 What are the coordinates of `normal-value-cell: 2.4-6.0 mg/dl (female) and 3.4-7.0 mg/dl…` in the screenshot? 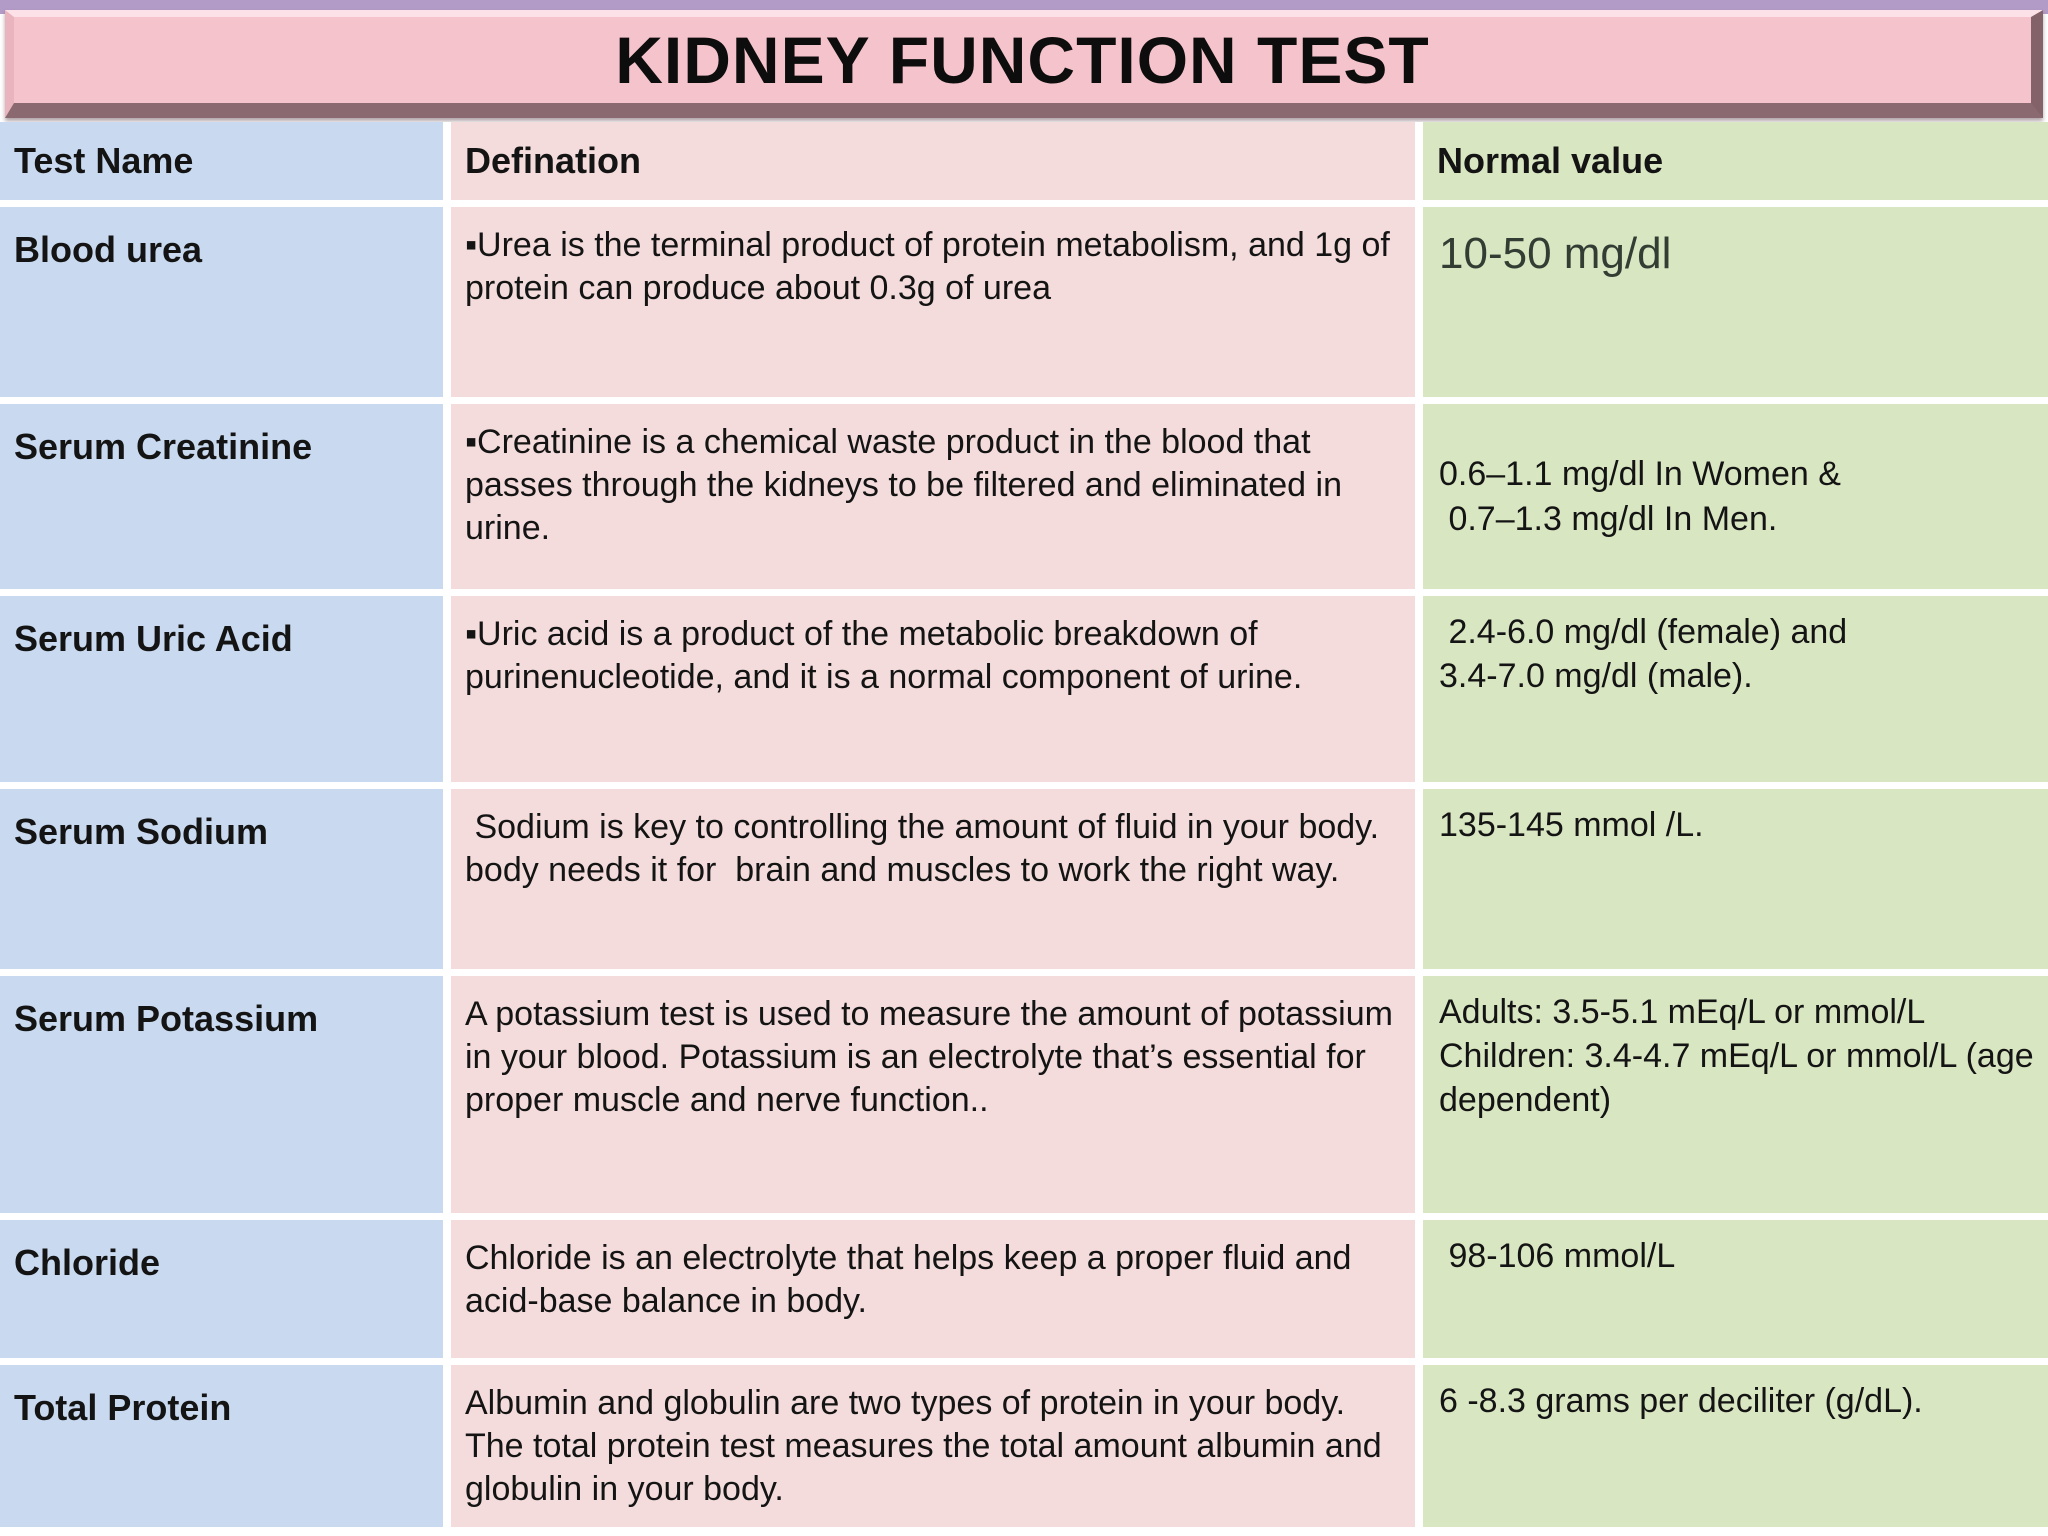 It's located at (1735, 689).